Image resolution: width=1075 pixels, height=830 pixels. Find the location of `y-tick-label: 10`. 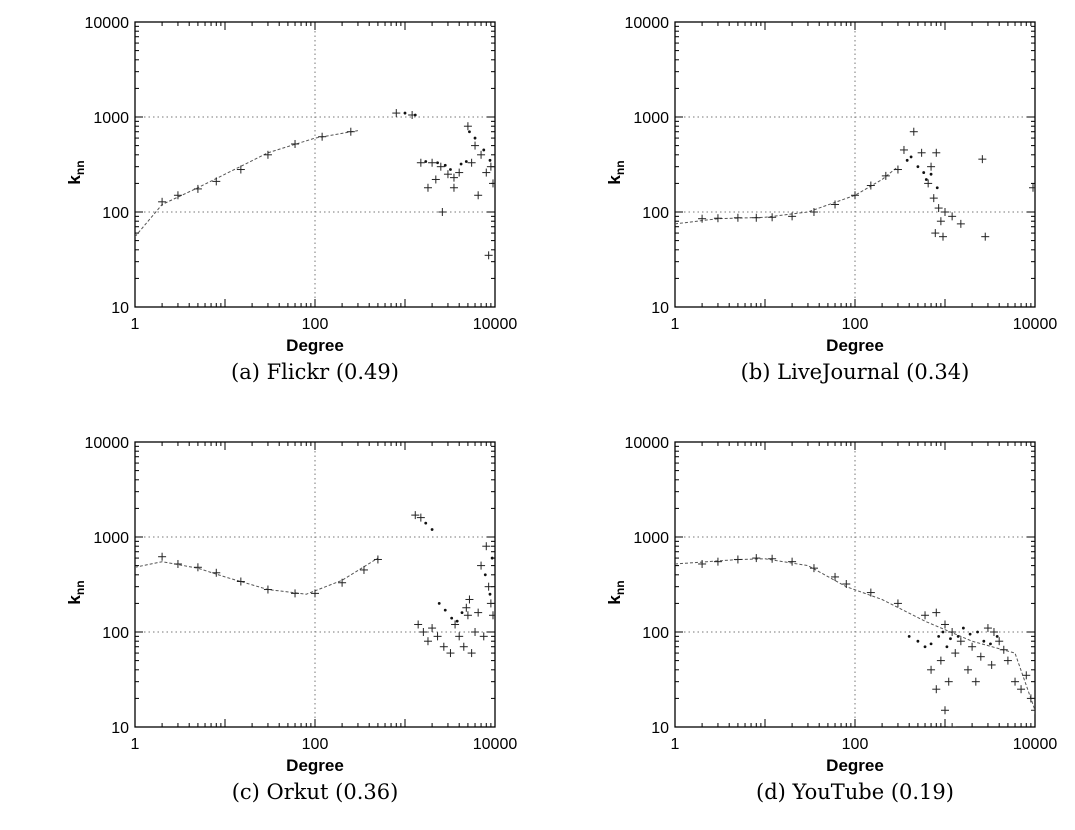

y-tick-label: 10 is located at coordinates (120, 308).